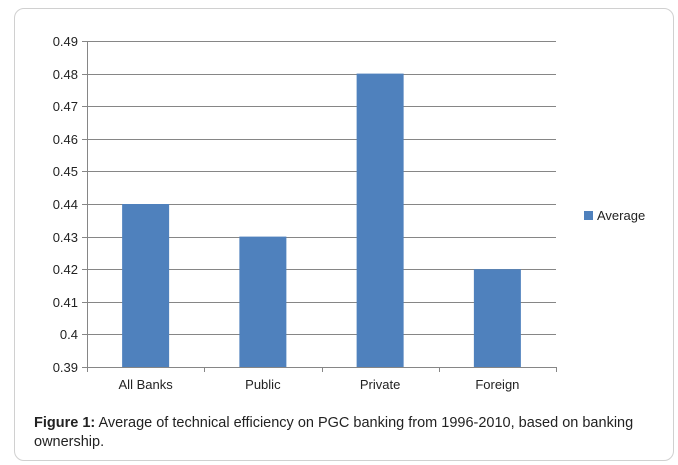  What do you see at coordinates (65, 204) in the screenshot?
I see `y-tick-label: 0.44` at bounding box center [65, 204].